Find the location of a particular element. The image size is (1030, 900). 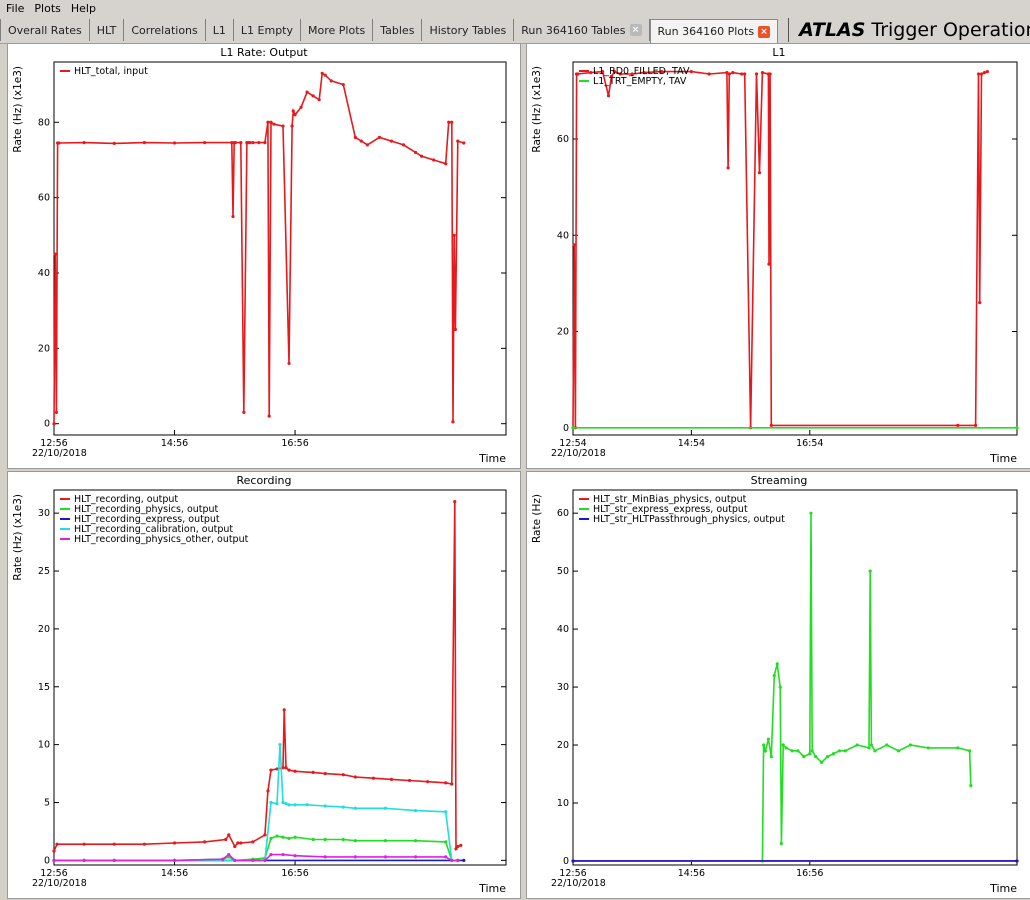

date-label: 22/10/2018 is located at coordinates (59, 453).